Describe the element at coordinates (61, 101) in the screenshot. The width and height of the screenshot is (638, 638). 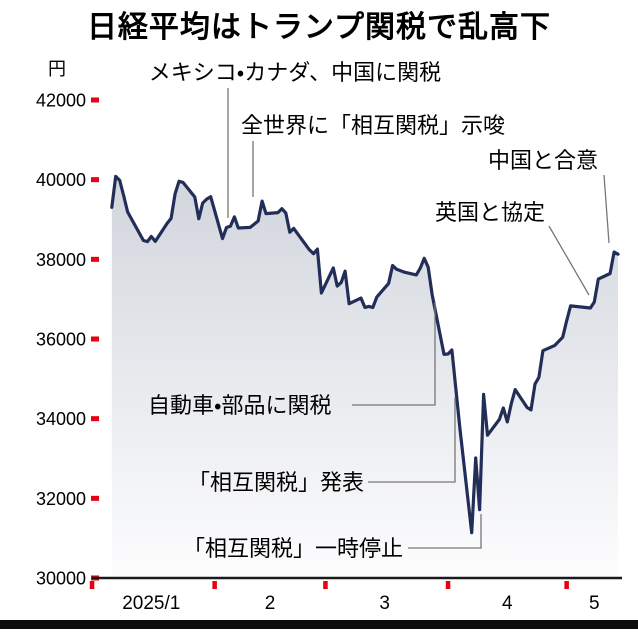
I see `y-axis-label: 42000` at that location.